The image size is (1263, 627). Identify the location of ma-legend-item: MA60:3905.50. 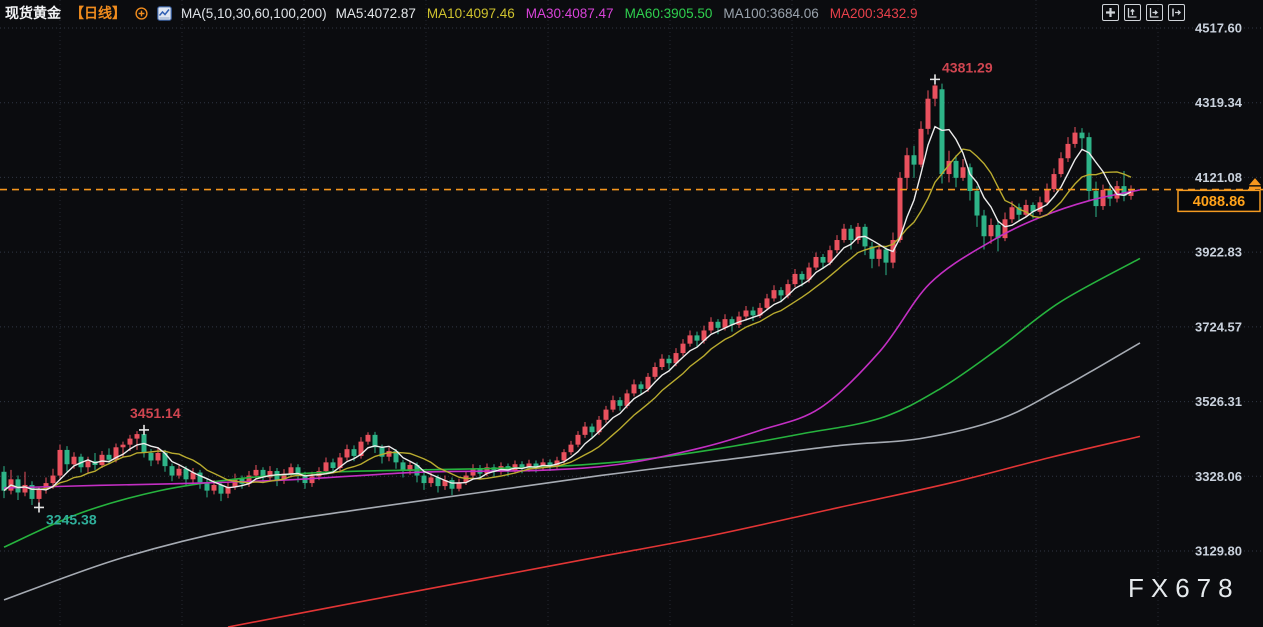
(668, 13).